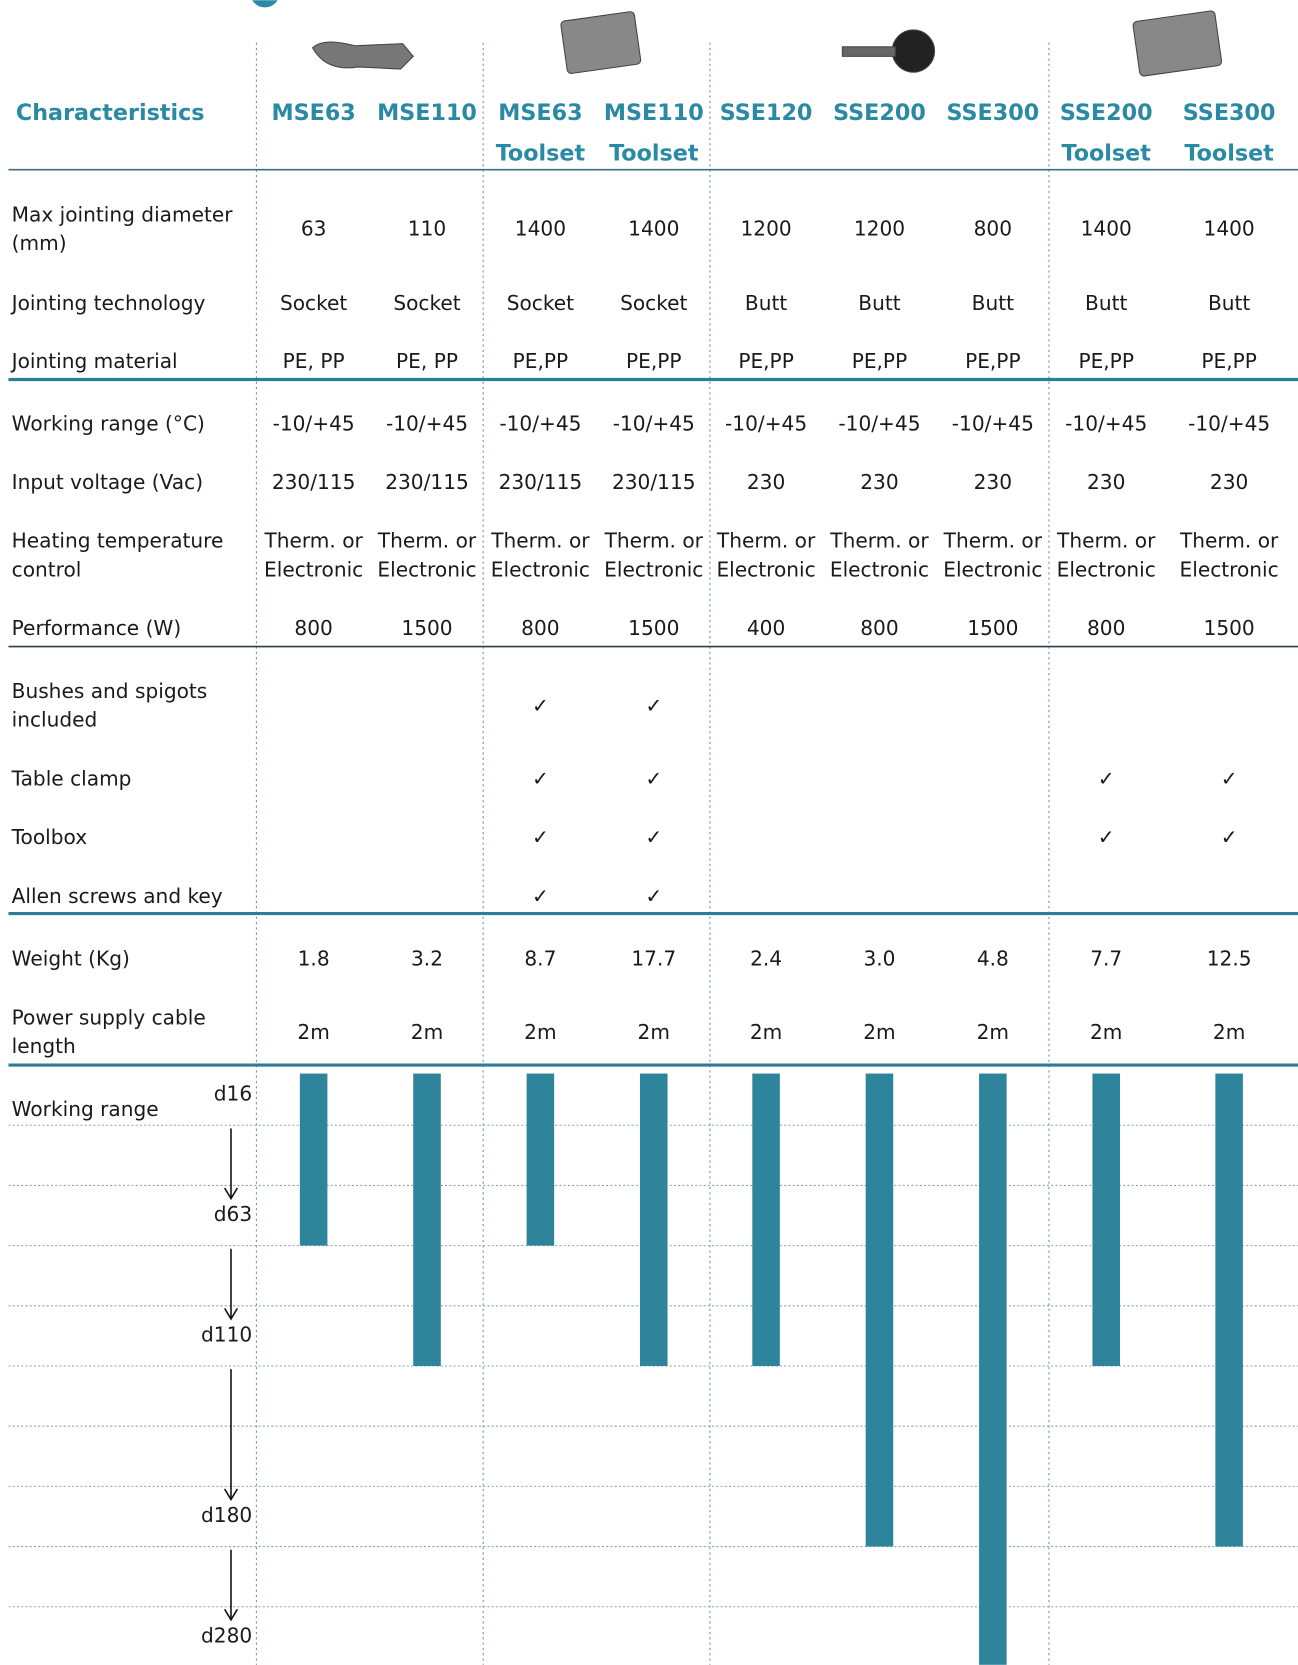  What do you see at coordinates (107, 482) in the screenshot?
I see `row-label: Input voltage (Vac)` at bounding box center [107, 482].